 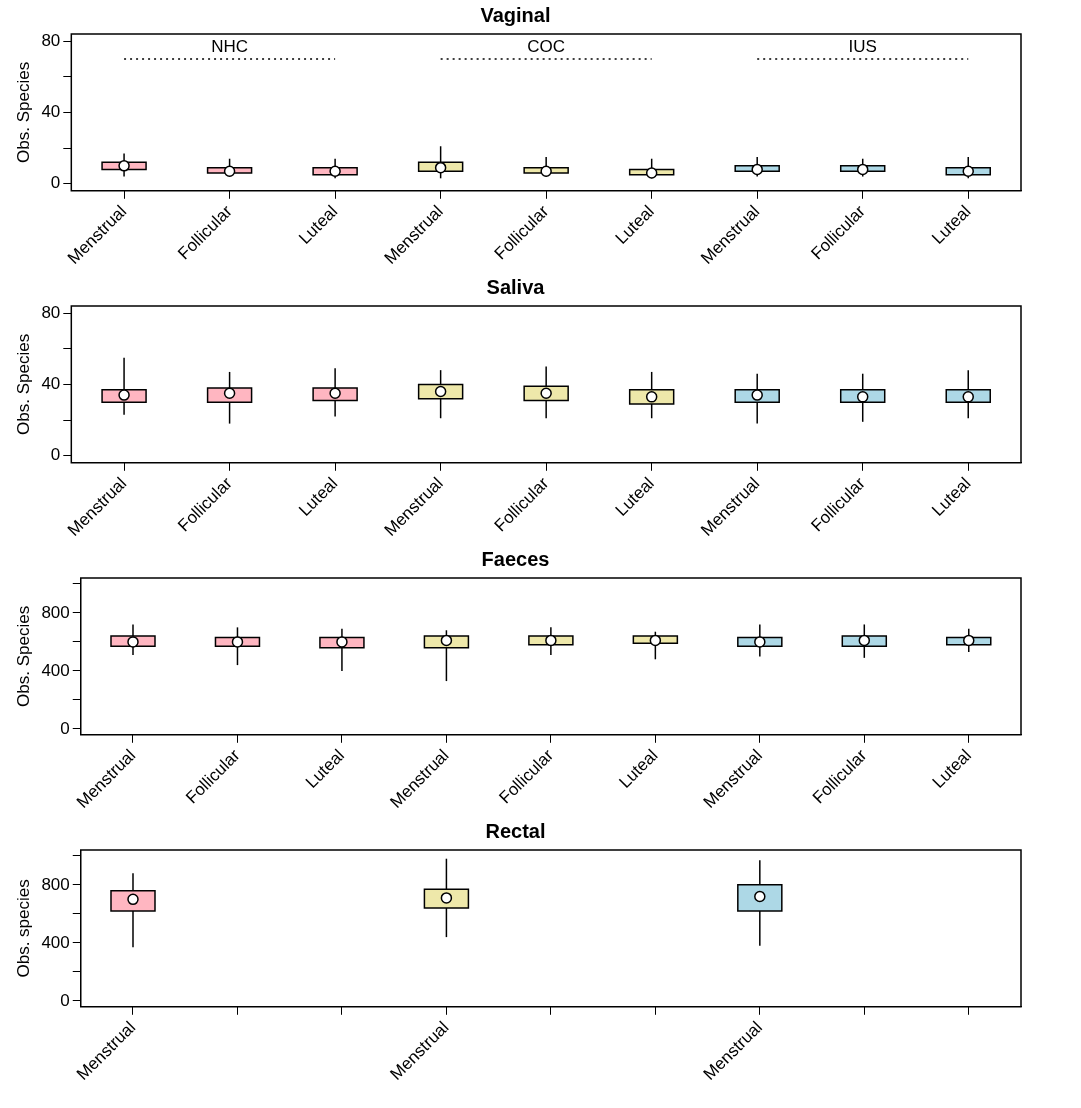 What do you see at coordinates (23, 928) in the screenshot?
I see `y-axis-title: Obs. species` at bounding box center [23, 928].